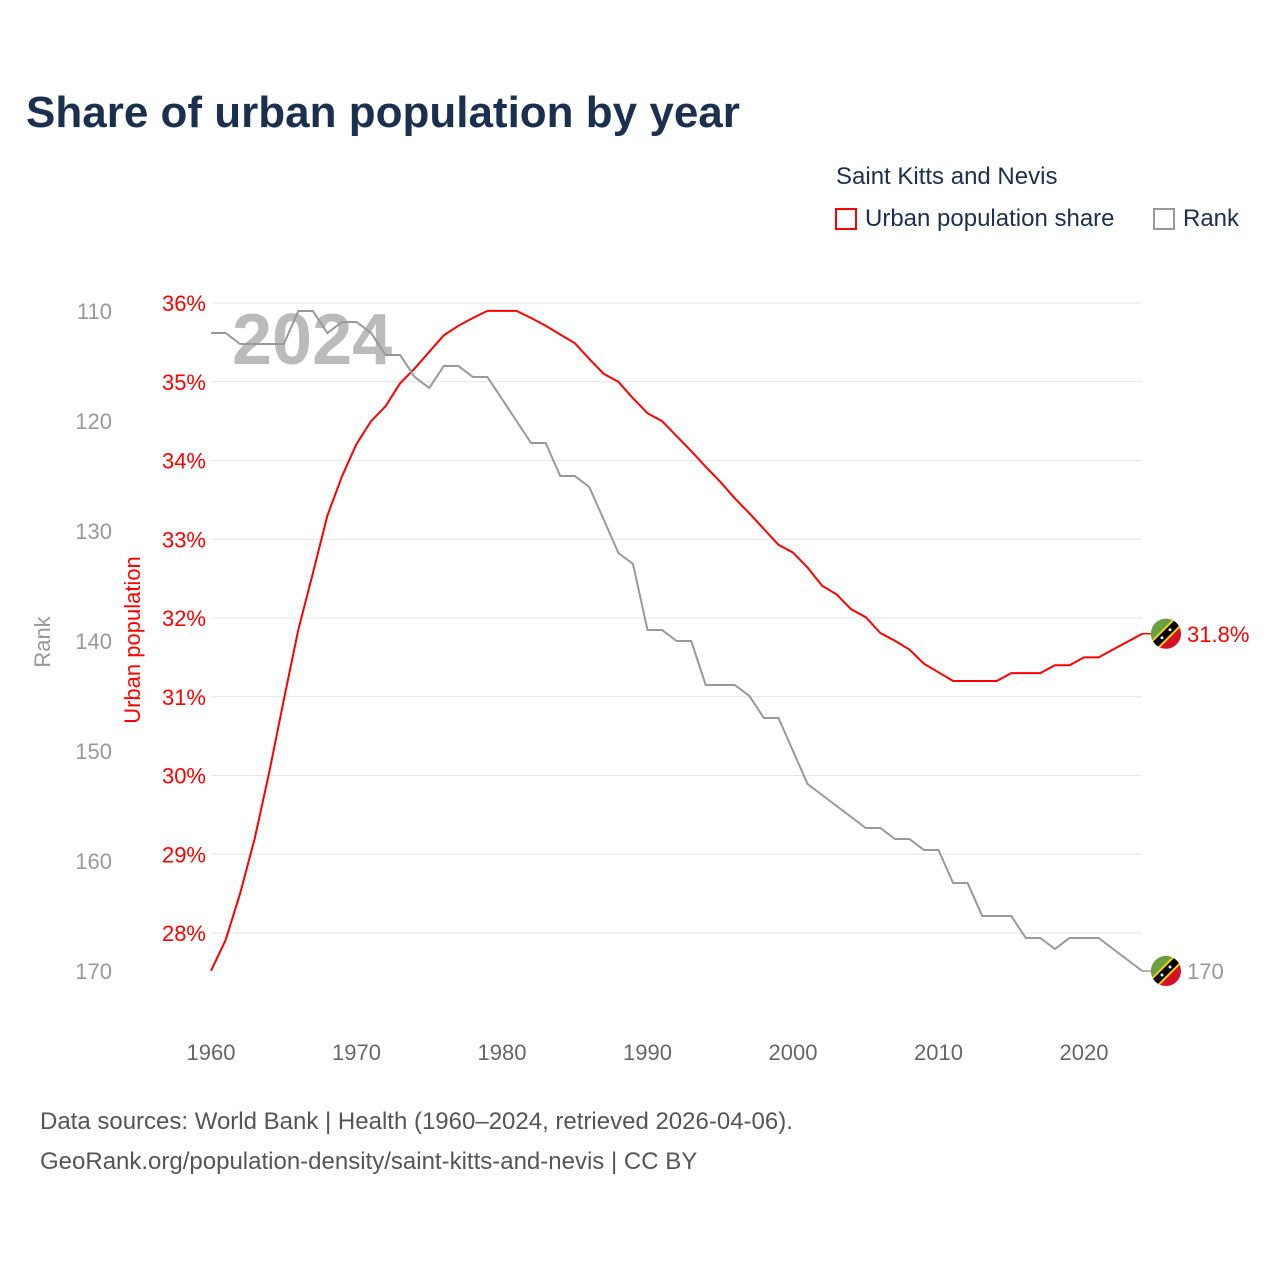 The image size is (1280, 1280). Describe the element at coordinates (184, 382) in the screenshot. I see `y-tick-label: 35%` at that location.